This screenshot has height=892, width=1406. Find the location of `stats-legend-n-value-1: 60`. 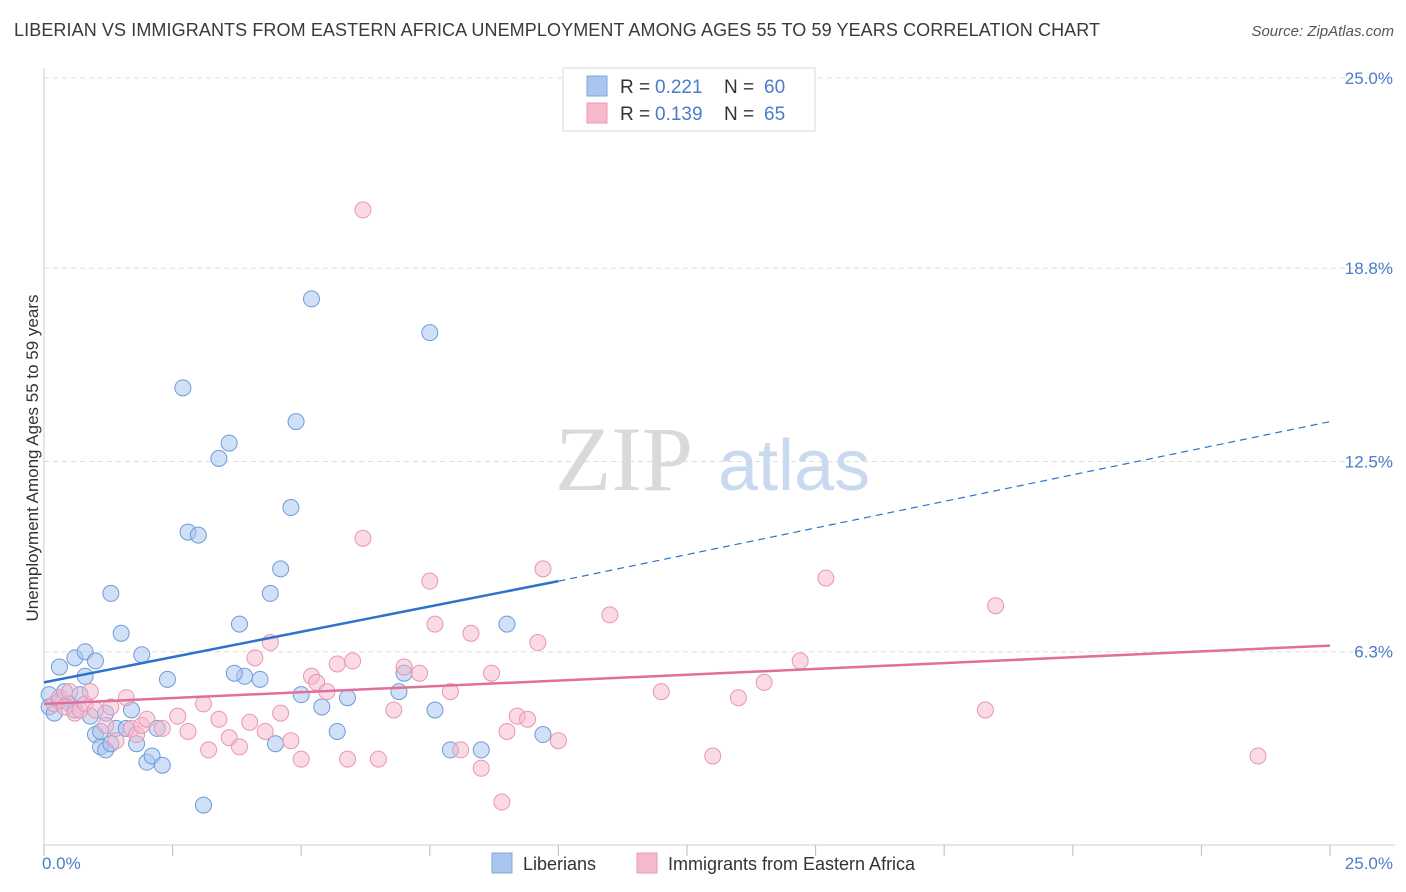

stats-legend-n-value-1: 60 is located at coordinates (774, 87).